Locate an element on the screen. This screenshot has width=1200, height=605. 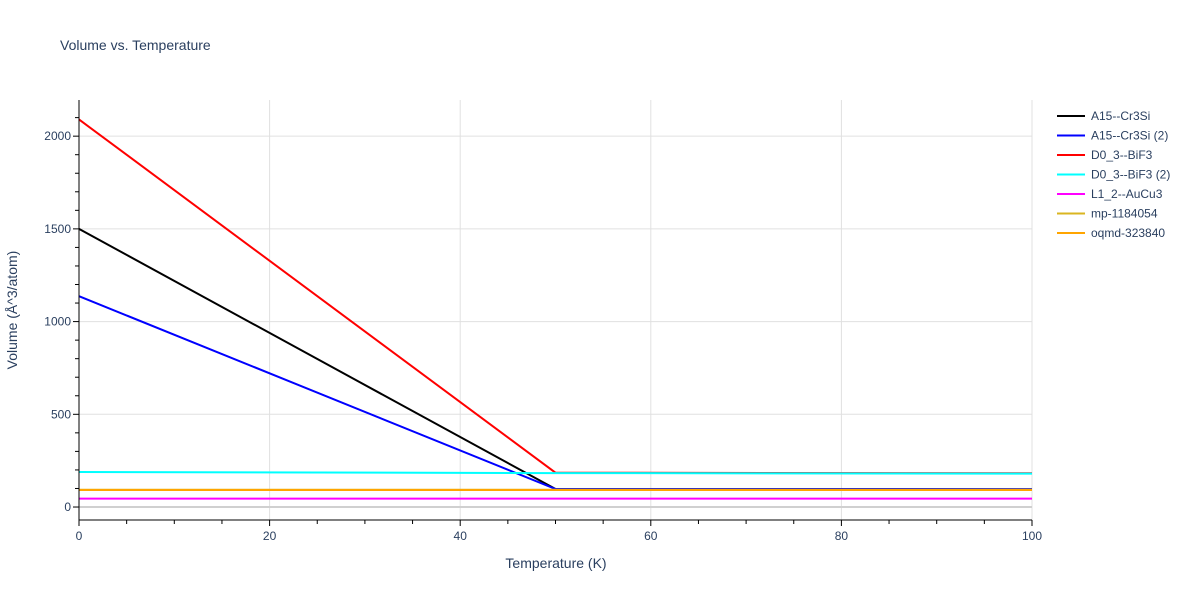
x-tick-label: 20 is located at coordinates (270, 536).